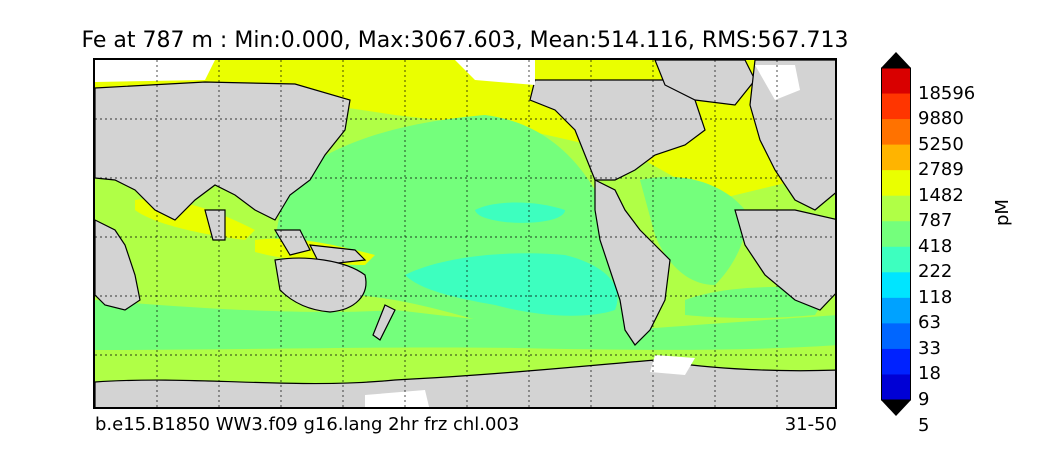 Image resolution: width=1042 pixels, height=464 pixels. What do you see at coordinates (896, 408) in the screenshot?
I see `colorbar-extend-min` at bounding box center [896, 408].